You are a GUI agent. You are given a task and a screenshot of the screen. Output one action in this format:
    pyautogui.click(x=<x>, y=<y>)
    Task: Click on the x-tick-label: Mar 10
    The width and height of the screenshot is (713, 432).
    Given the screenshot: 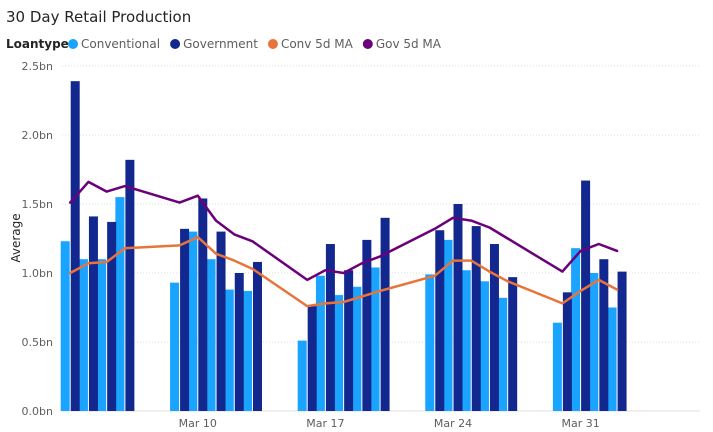 What is the action you would take?
    pyautogui.click(x=198, y=423)
    